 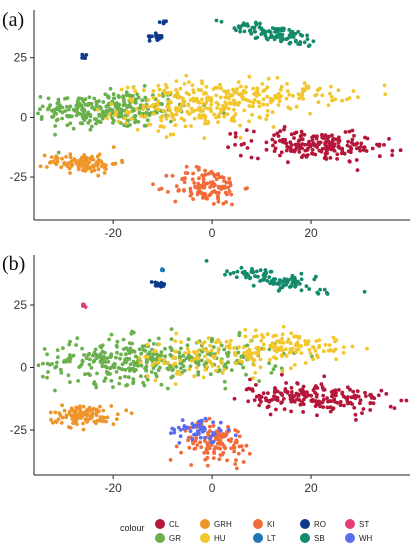 What do you see at coordinates (258, 524) in the screenshot?
I see `legend-swatch-ki` at bounding box center [258, 524].